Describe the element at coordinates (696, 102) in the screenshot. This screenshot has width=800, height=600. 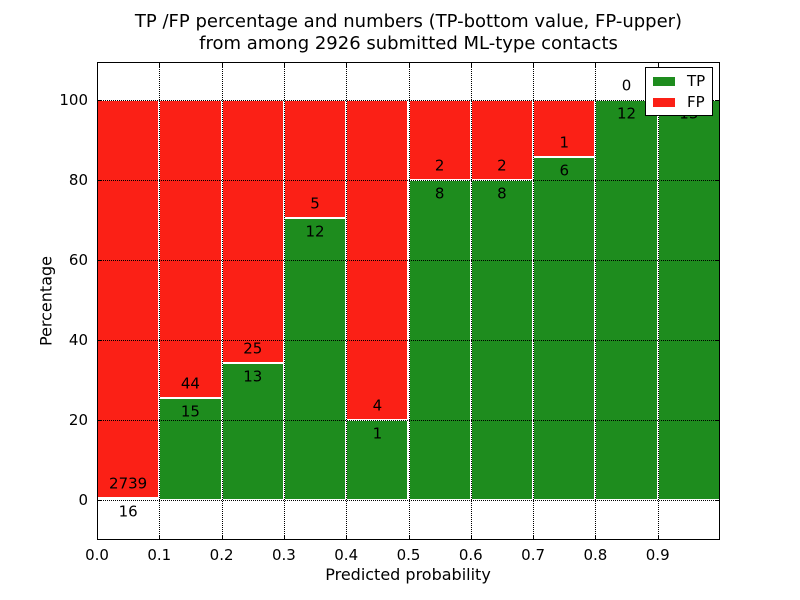
I see `legend-label: FP` at that location.